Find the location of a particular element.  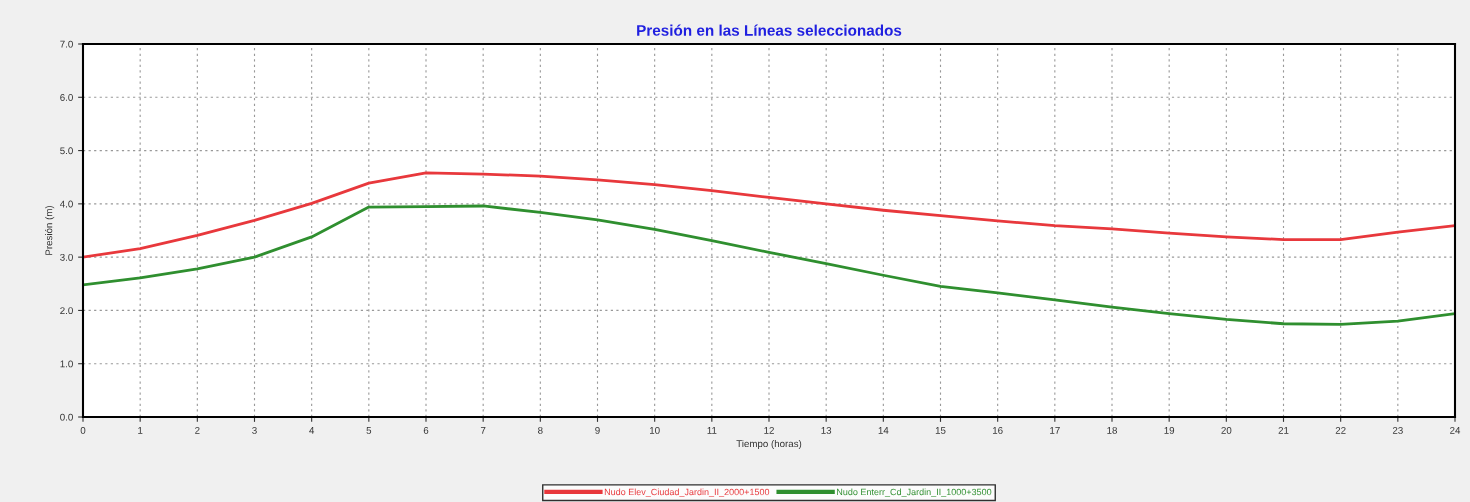

x-tick-label: 7 is located at coordinates (483, 430).